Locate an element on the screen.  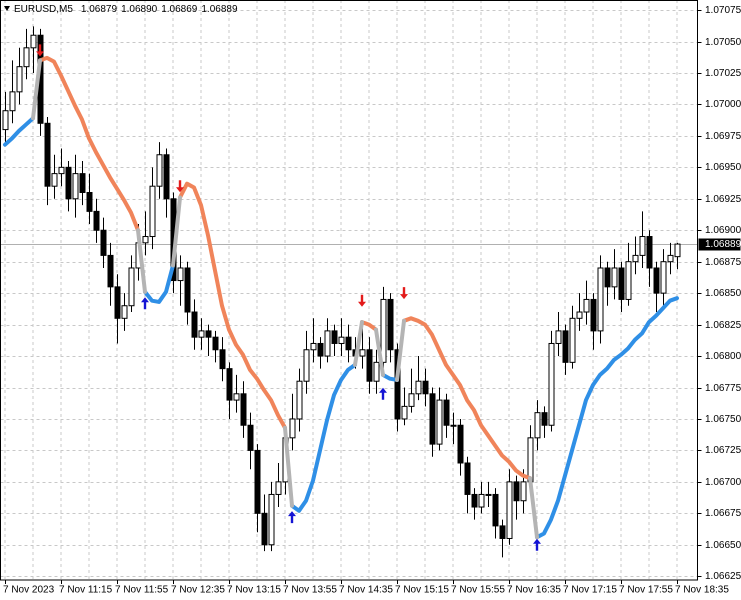
y-tick-label: 1.06775 is located at coordinates (723, 388).